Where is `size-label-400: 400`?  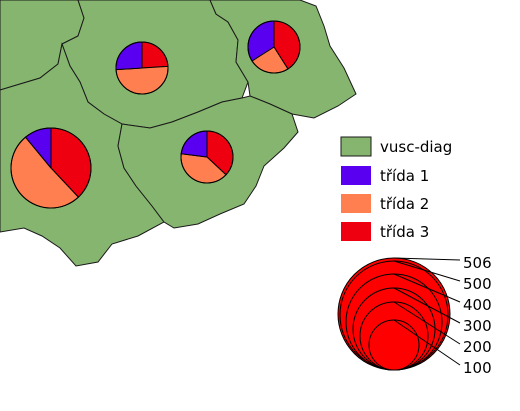
size-label-400: 400 is located at coordinates (477, 305).